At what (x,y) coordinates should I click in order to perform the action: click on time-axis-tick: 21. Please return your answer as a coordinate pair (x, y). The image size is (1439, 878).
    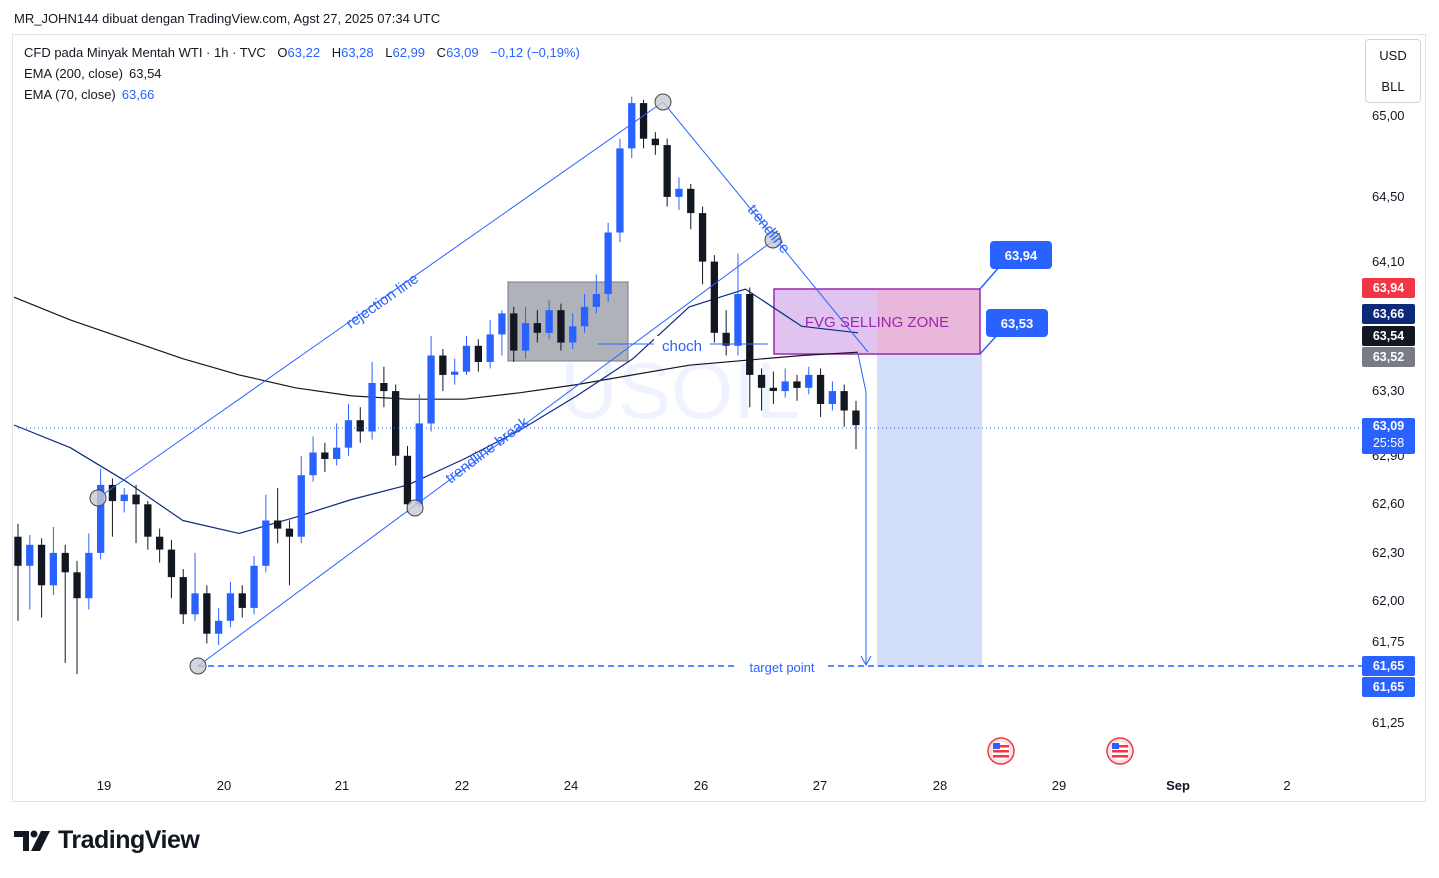
    Looking at the image, I should click on (342, 785).